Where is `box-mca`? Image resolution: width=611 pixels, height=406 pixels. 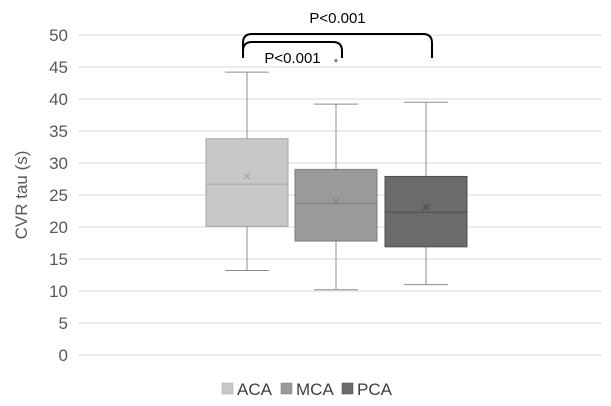 box-mca is located at coordinates (336, 175).